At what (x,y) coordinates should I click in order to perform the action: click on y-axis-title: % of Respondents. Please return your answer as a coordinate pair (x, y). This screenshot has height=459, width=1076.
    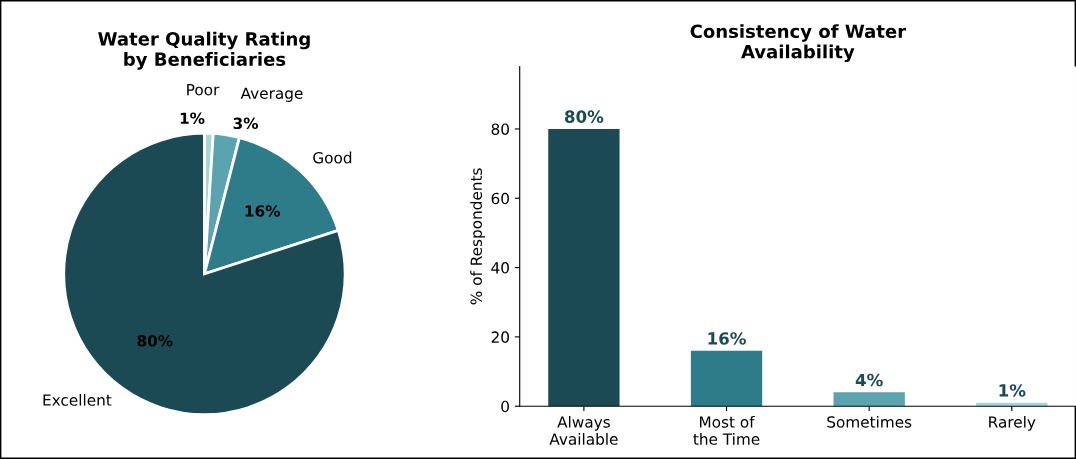
    Looking at the image, I should click on (477, 236).